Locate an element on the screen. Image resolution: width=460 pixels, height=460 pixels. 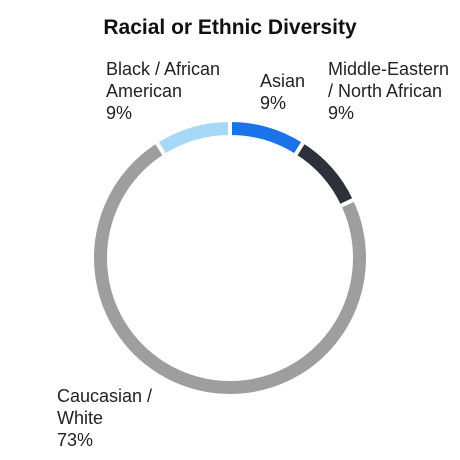
segment-label: Asian 9% is located at coordinates (290, 92).